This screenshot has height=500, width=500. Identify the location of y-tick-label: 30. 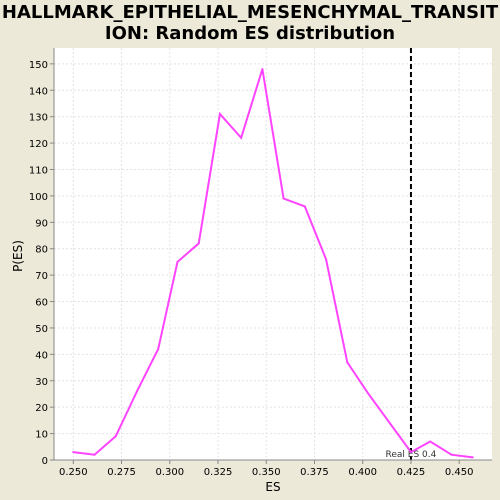
(41, 382).